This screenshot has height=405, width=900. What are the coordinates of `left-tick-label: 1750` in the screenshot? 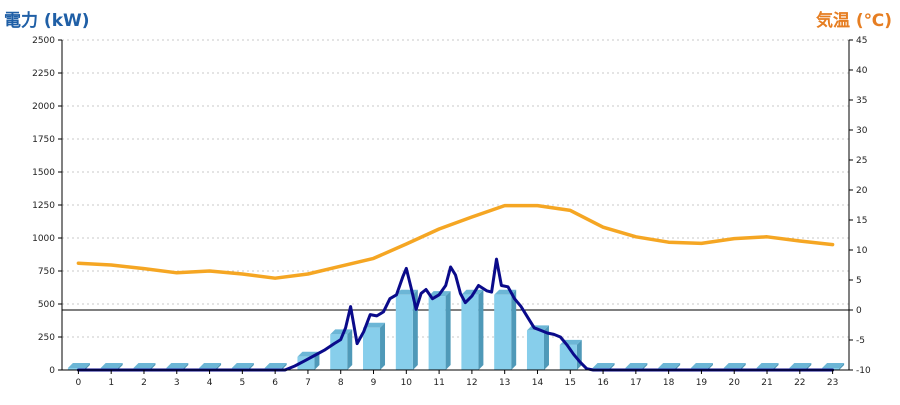 It's located at (43, 140).